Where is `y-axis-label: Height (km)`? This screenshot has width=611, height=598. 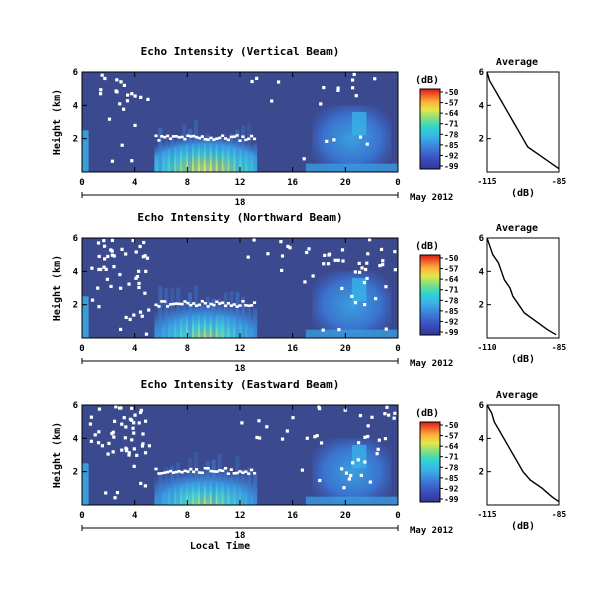
y-axis-label: Height (km) is located at coordinates (57, 455).